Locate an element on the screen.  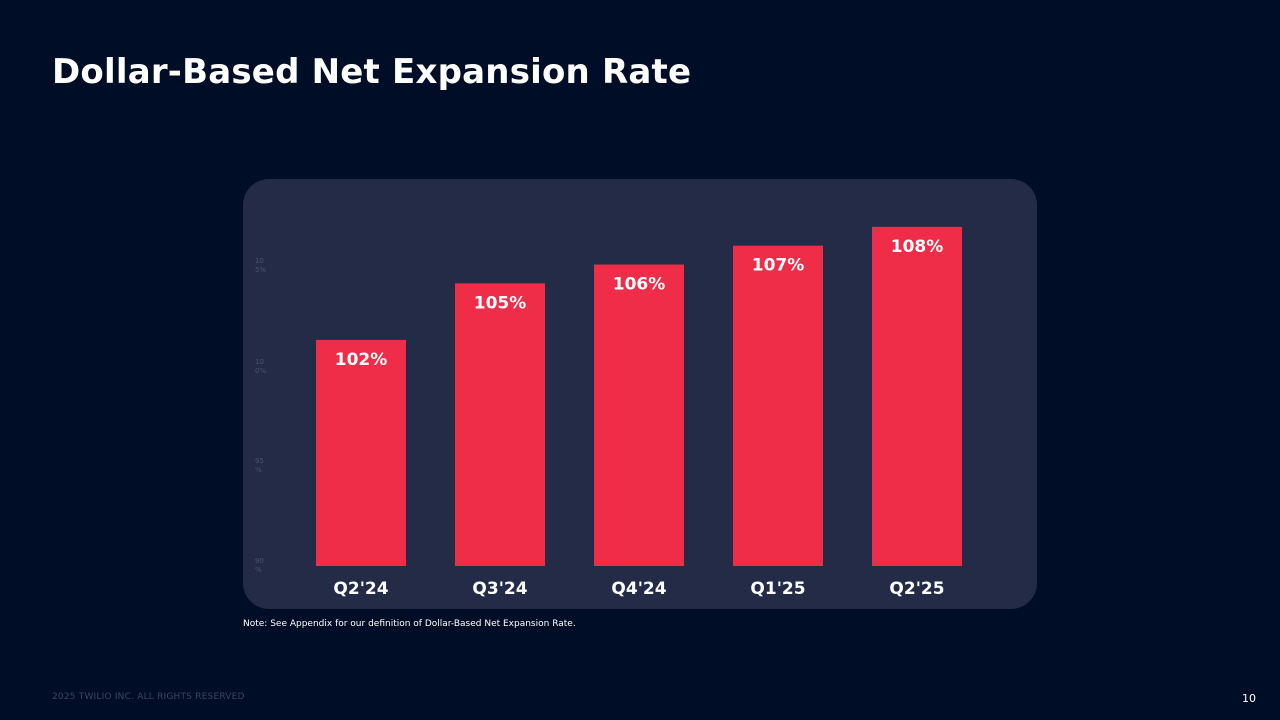
data-label: 107% is located at coordinates (778, 266).